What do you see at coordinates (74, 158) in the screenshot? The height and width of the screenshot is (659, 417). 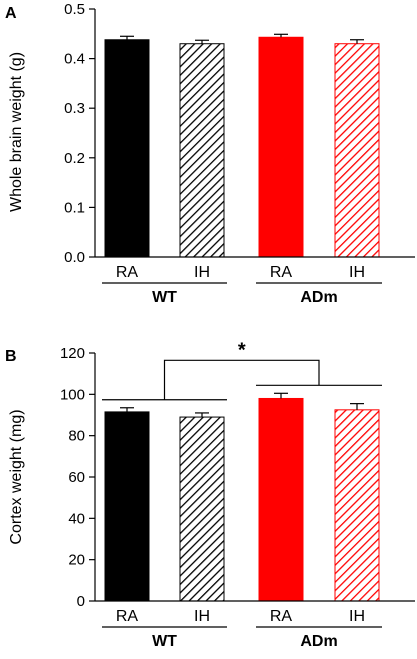 I see `panel-a-y-tick-label-2: 0.2` at bounding box center [74, 158].